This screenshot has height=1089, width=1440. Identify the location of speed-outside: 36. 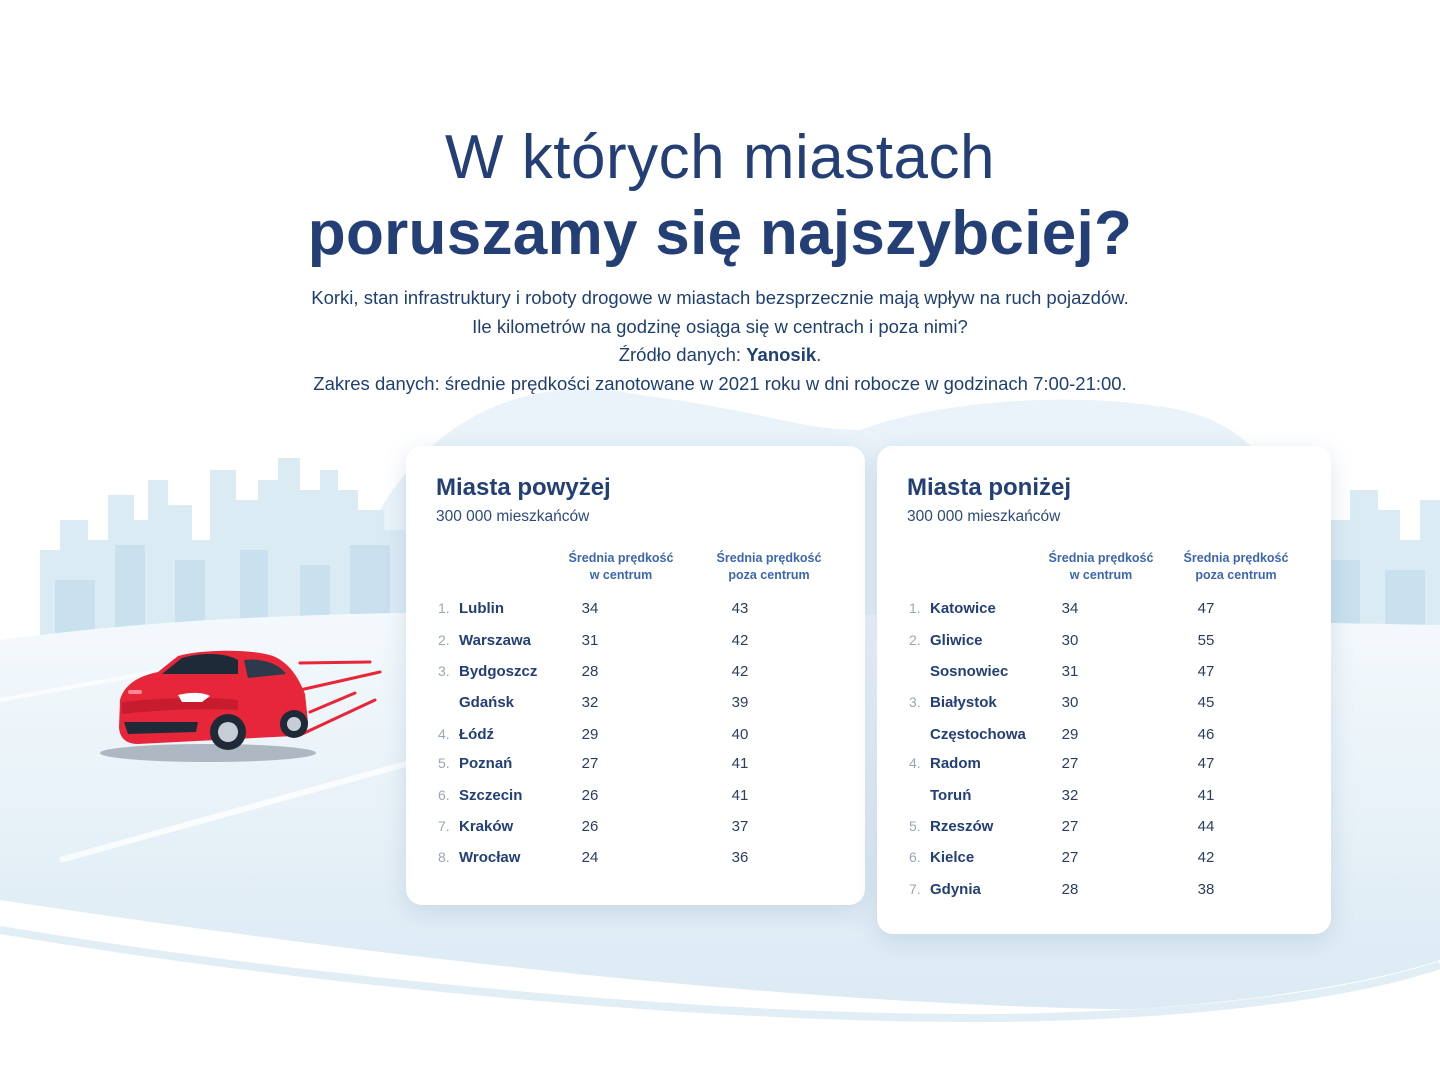
(740, 857).